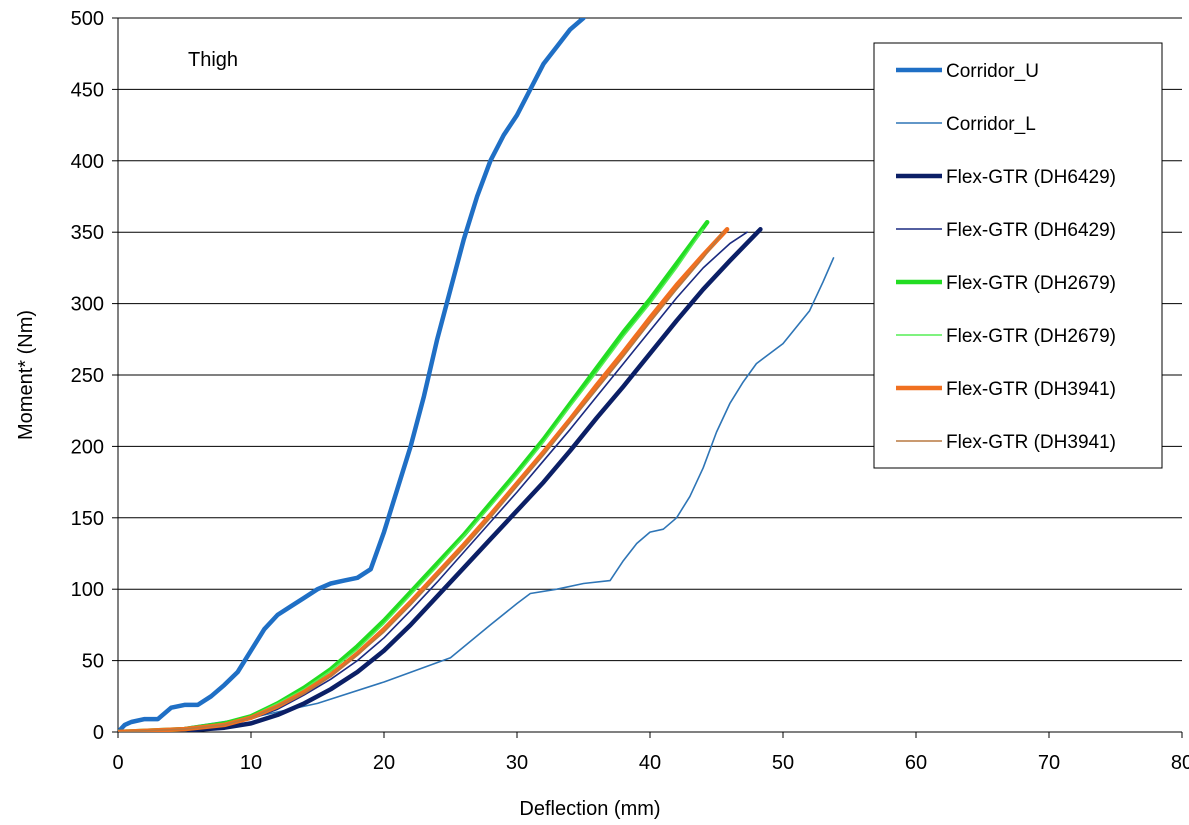 The image size is (1189, 825). What do you see at coordinates (98, 733) in the screenshot?
I see `y-tick-label: 0` at bounding box center [98, 733].